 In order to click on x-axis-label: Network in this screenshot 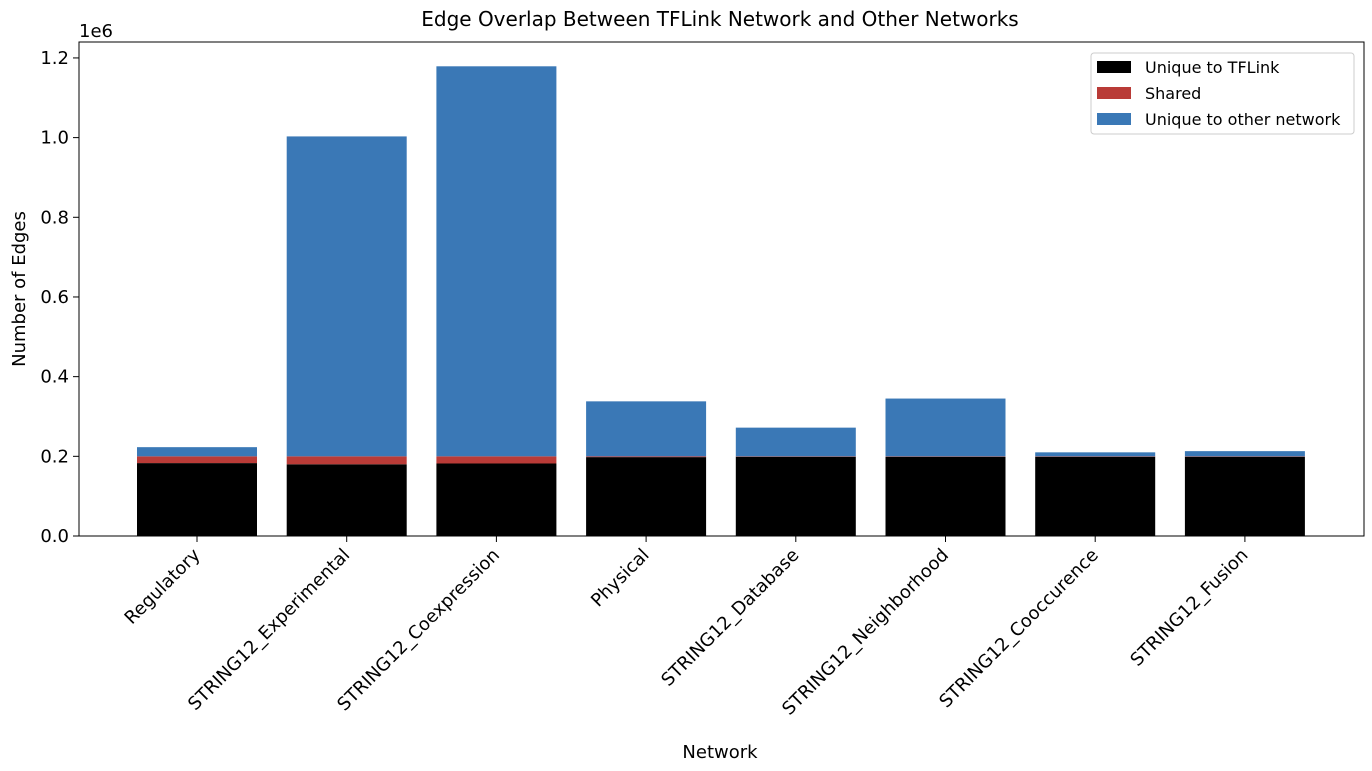, I will do `click(720, 752)`.